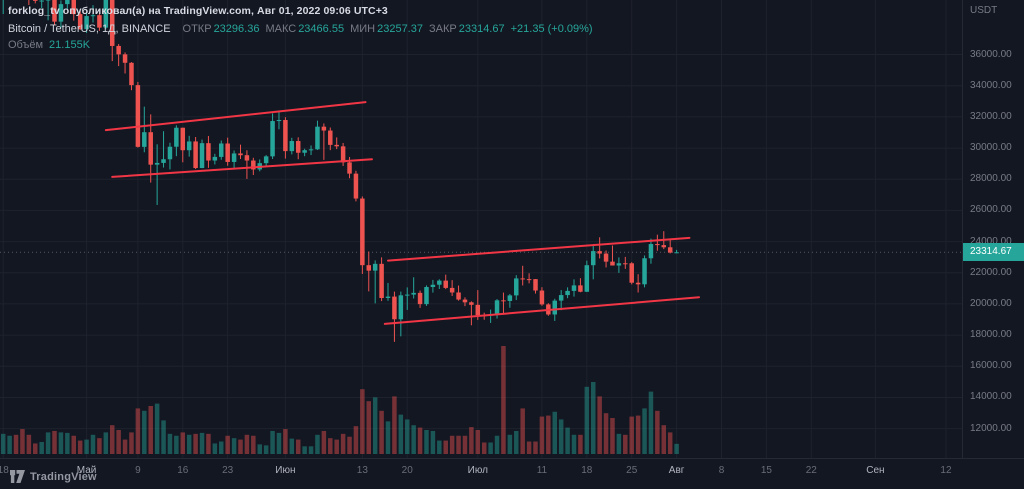  What do you see at coordinates (811, 470) in the screenshot?
I see `time-tick-label: 22` at bounding box center [811, 470].